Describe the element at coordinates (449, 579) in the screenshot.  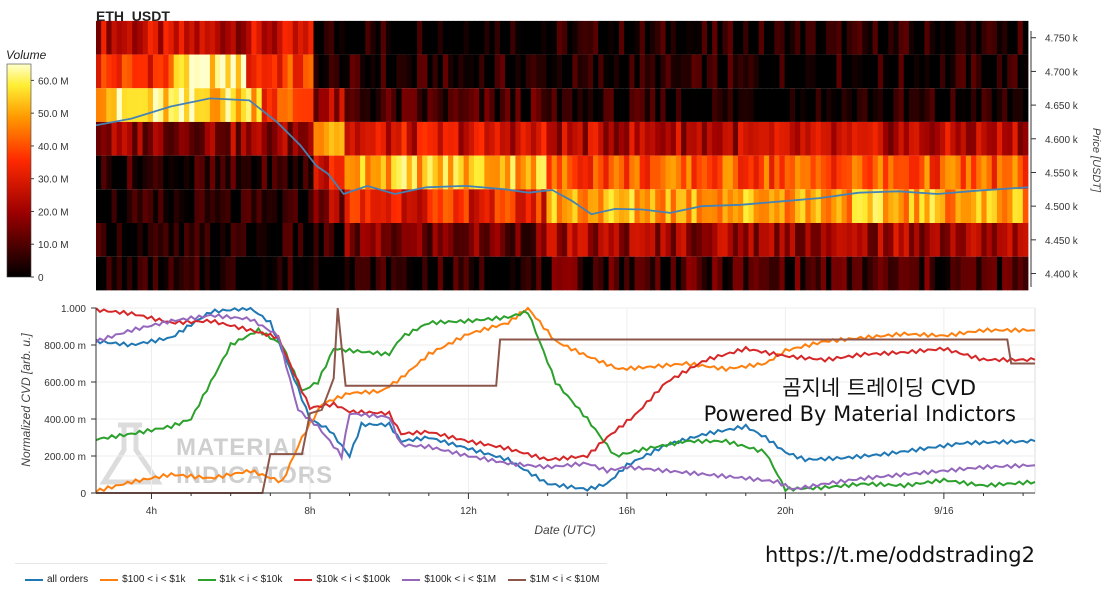
I see `legend-item: $100k < i < $1M` at that location.